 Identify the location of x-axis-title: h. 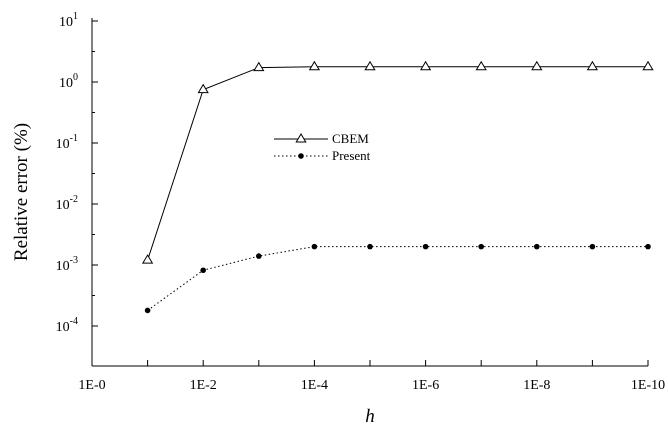
(370, 416).